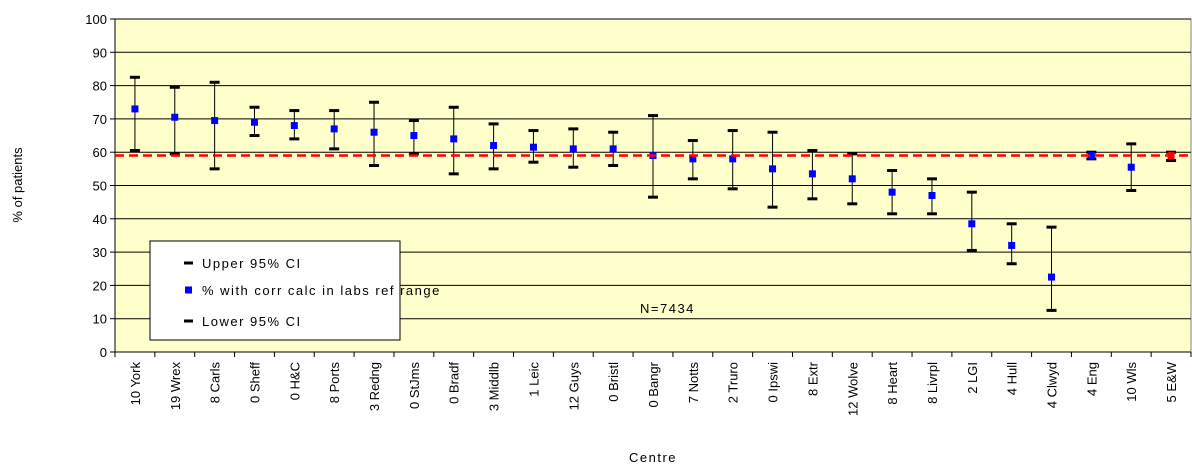 The image size is (1192, 469). Describe the element at coordinates (414, 385) in the screenshot. I see `x-tick-label: 0 StJms` at that location.